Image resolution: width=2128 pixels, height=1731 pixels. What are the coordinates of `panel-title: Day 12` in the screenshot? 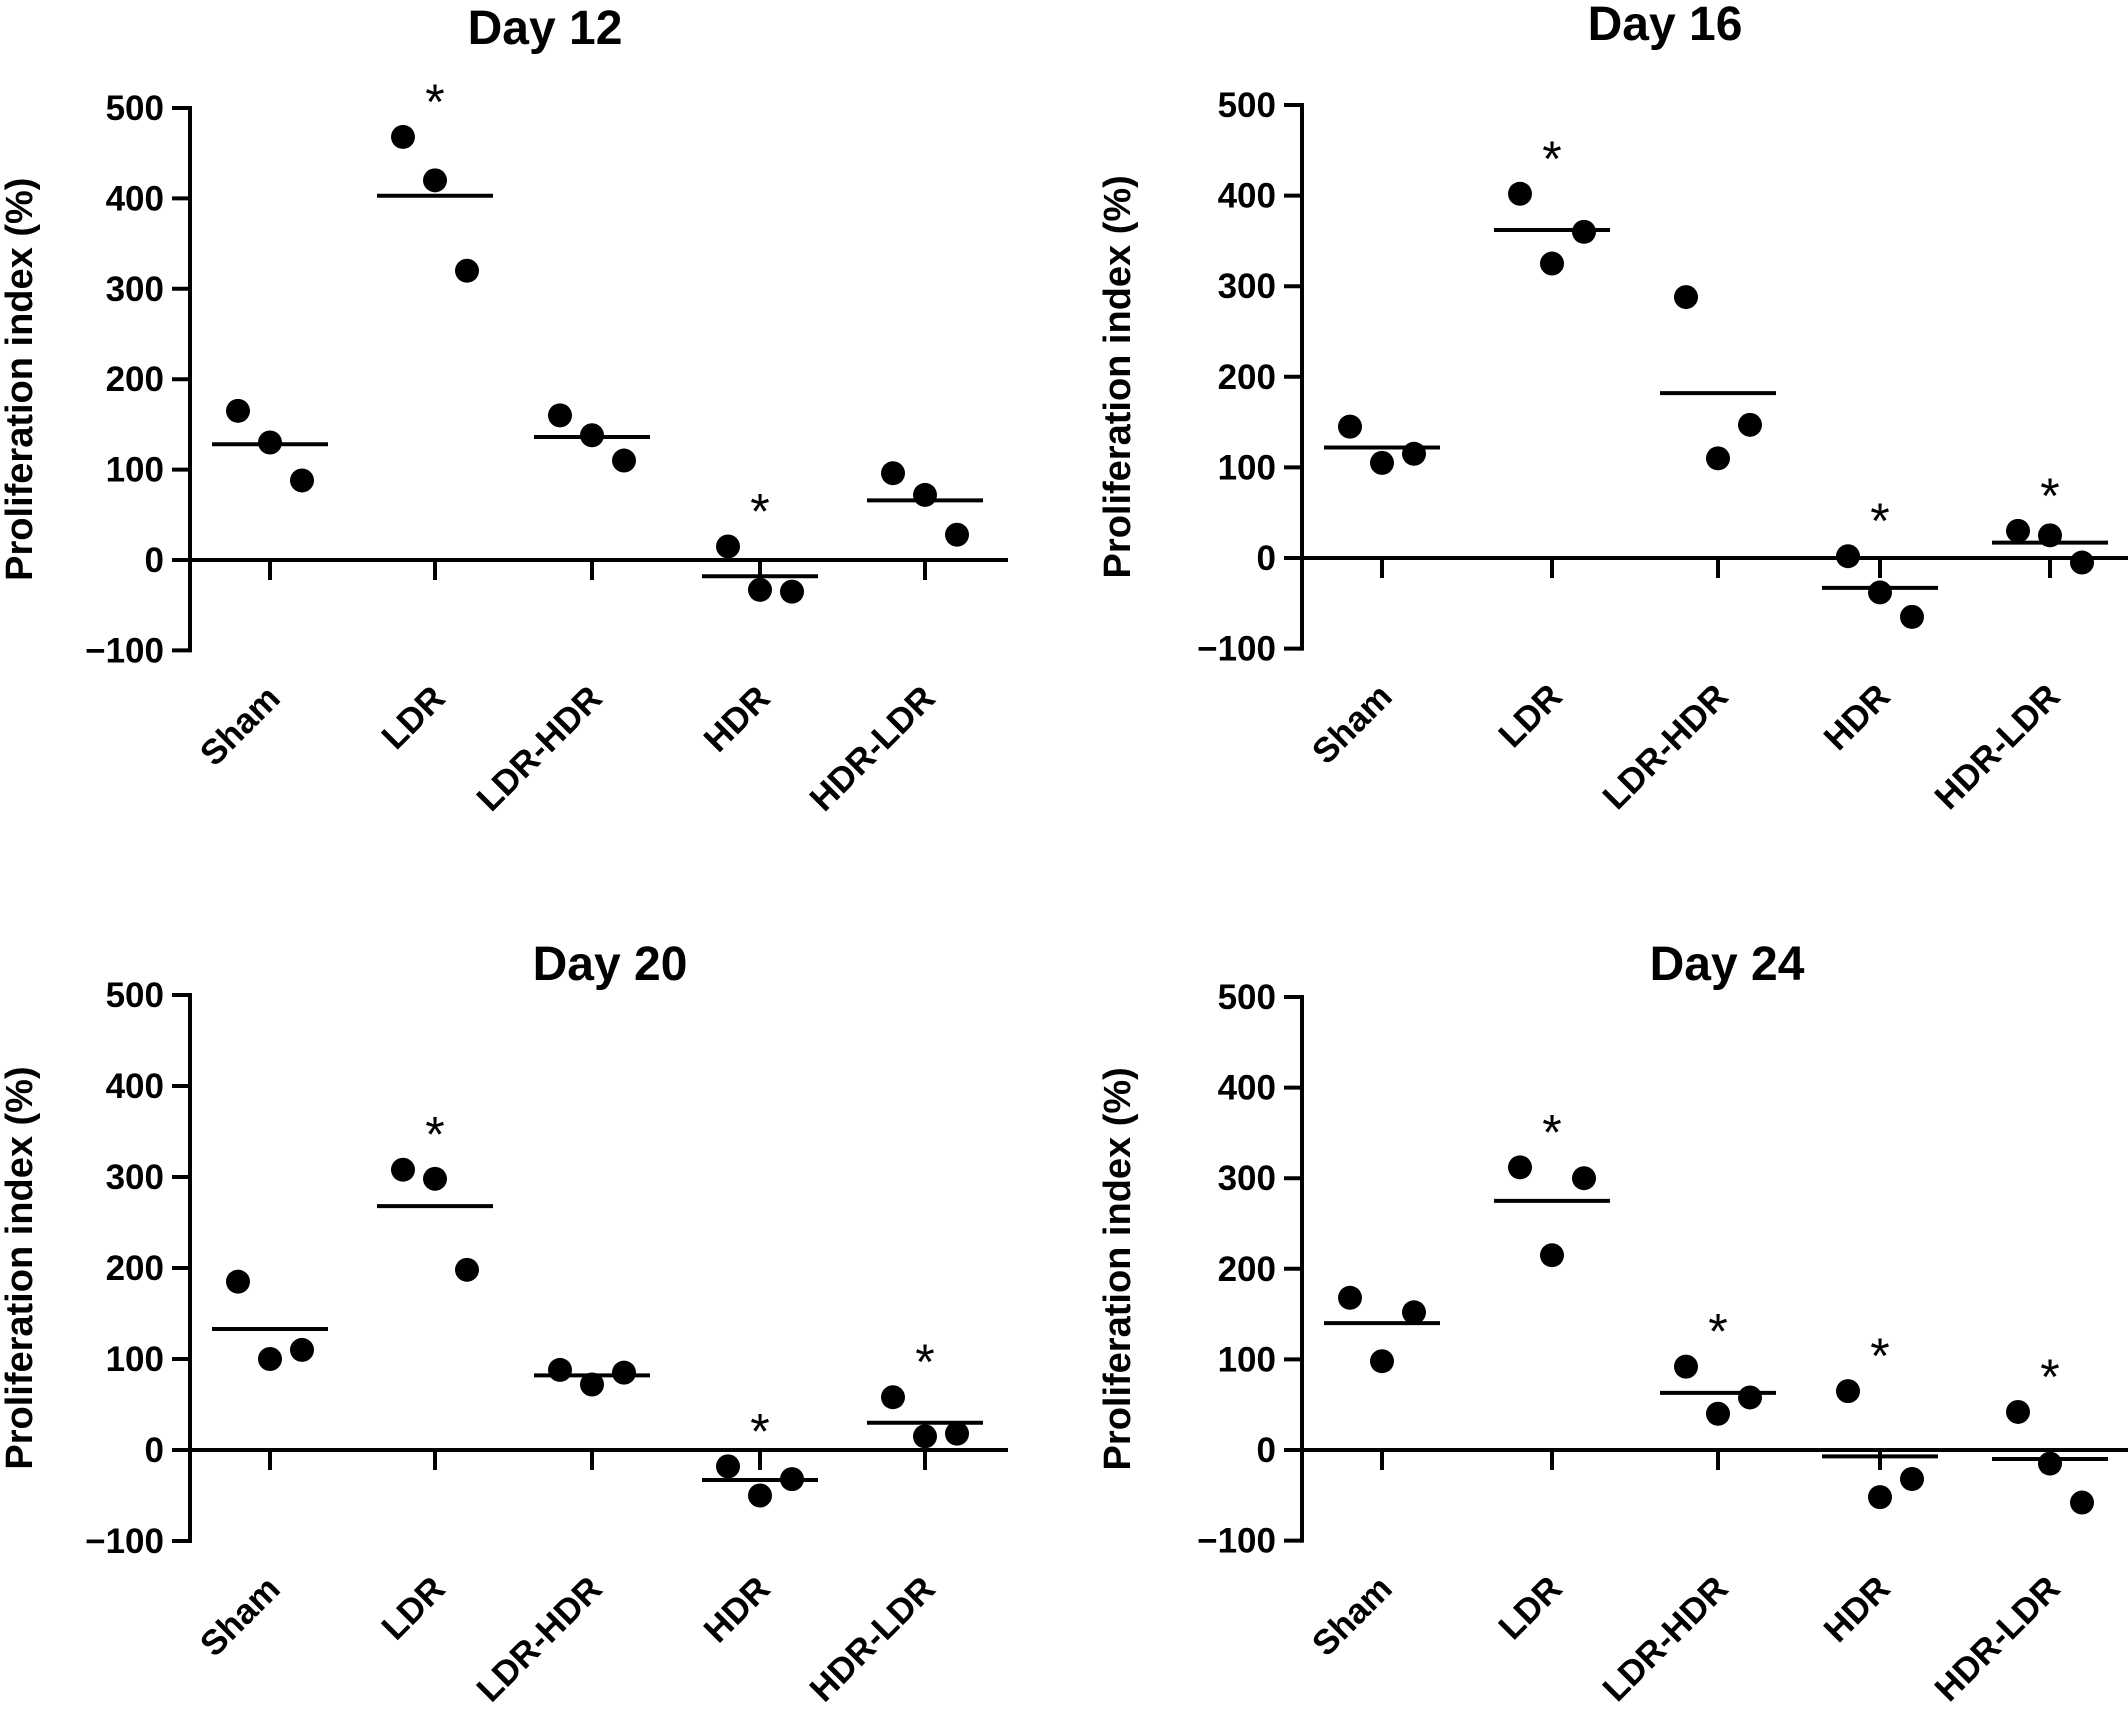 It's located at (545, 28).